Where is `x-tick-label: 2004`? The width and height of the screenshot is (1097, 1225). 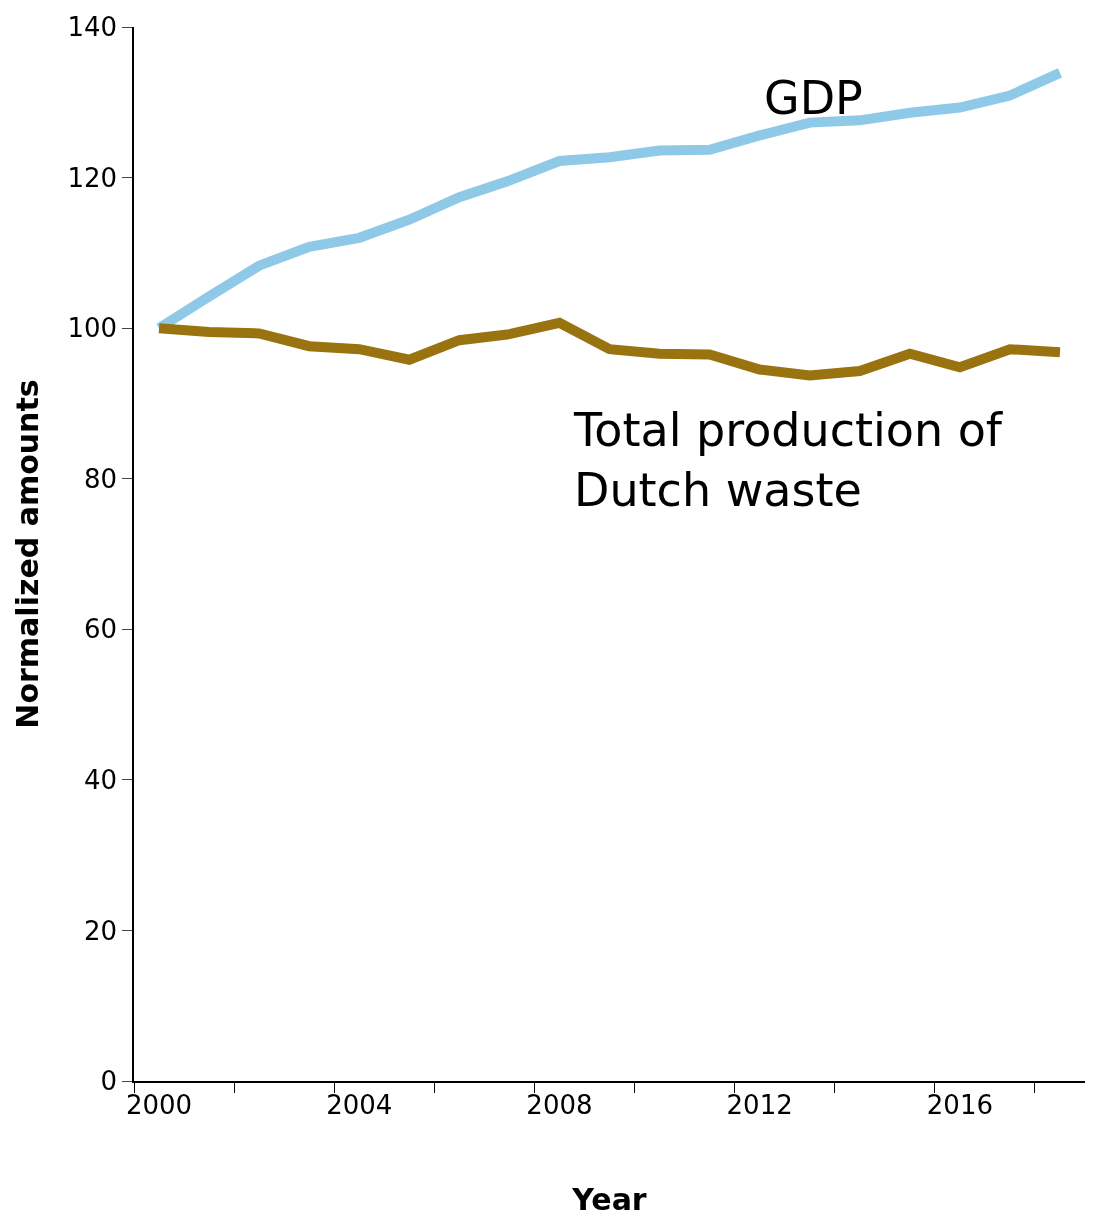 x-tick-label: 2004 is located at coordinates (359, 1104).